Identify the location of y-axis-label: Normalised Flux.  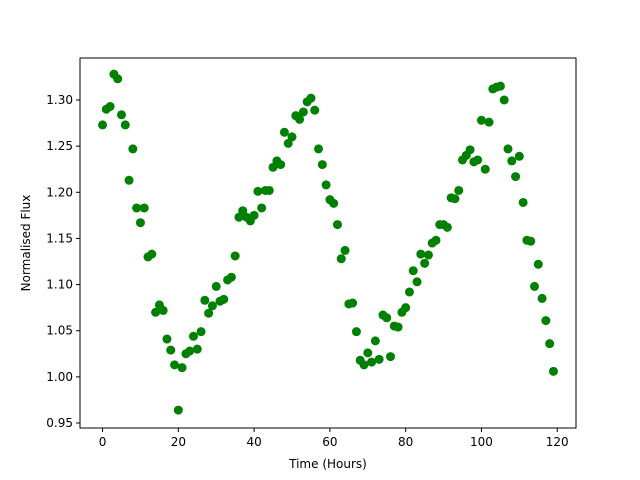
(26, 243).